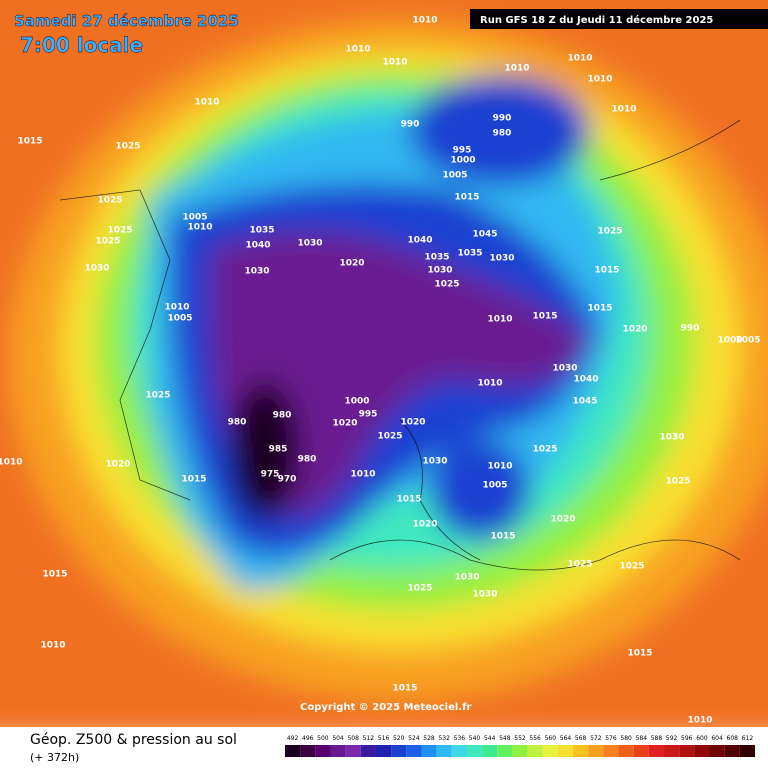 The image size is (768, 768). Describe the element at coordinates (490, 738) in the screenshot. I see `scale-label: 544` at that location.